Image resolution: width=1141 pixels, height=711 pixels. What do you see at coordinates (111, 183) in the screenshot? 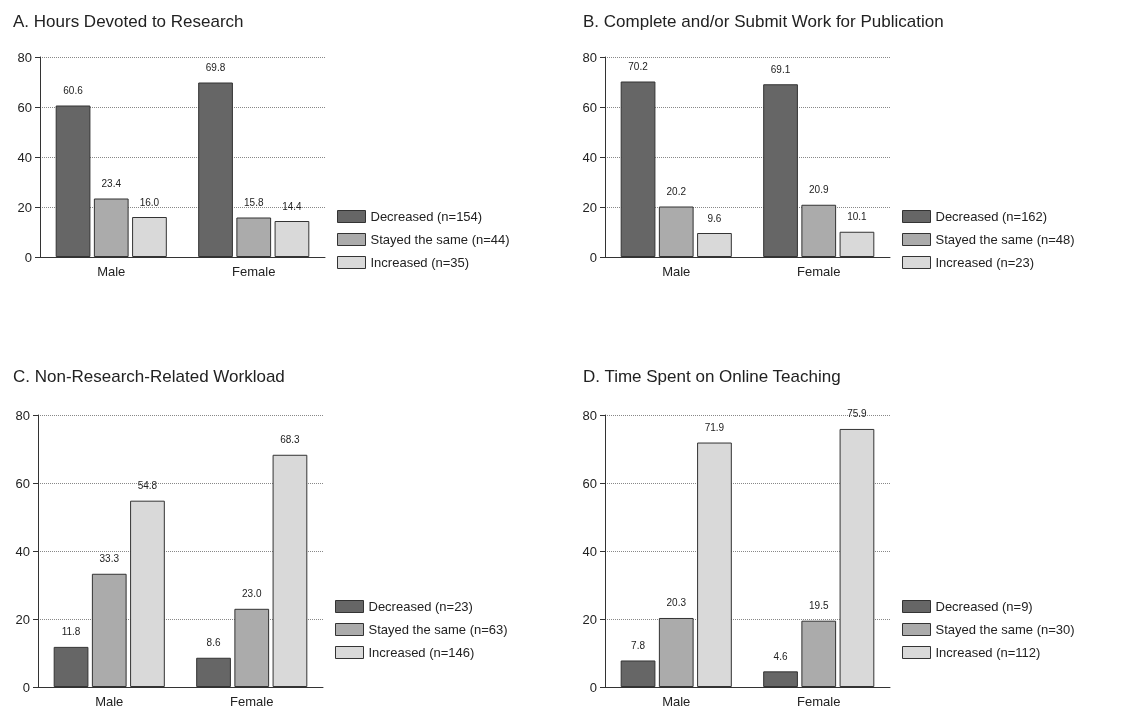
I see `data-label: 23.4` at bounding box center [111, 183].